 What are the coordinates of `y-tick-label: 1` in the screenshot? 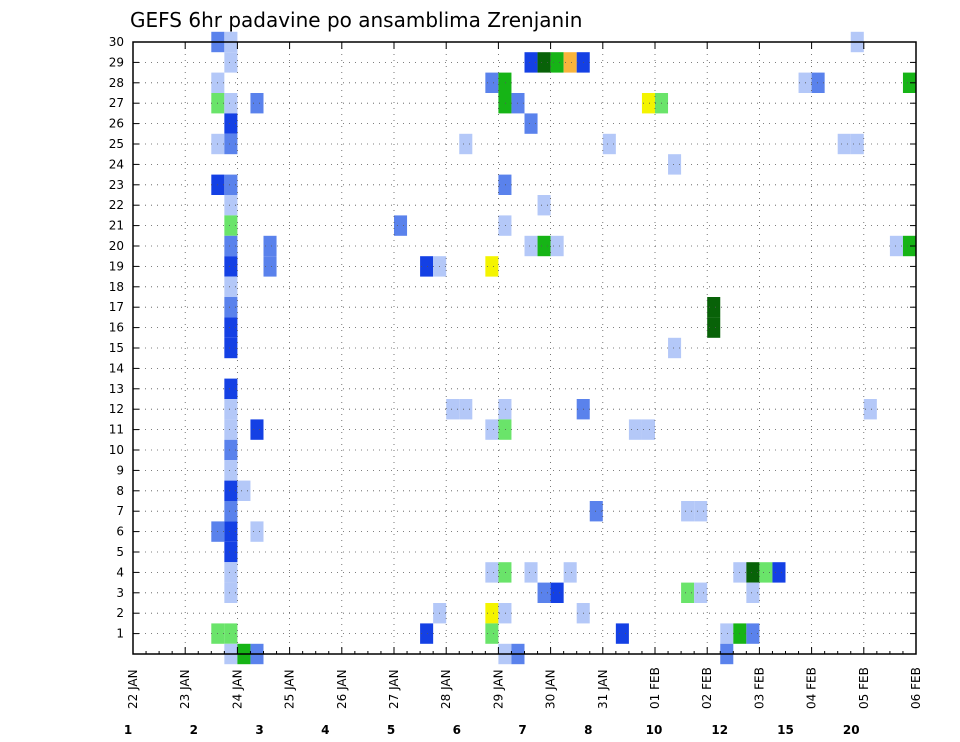 It's located at (120, 634).